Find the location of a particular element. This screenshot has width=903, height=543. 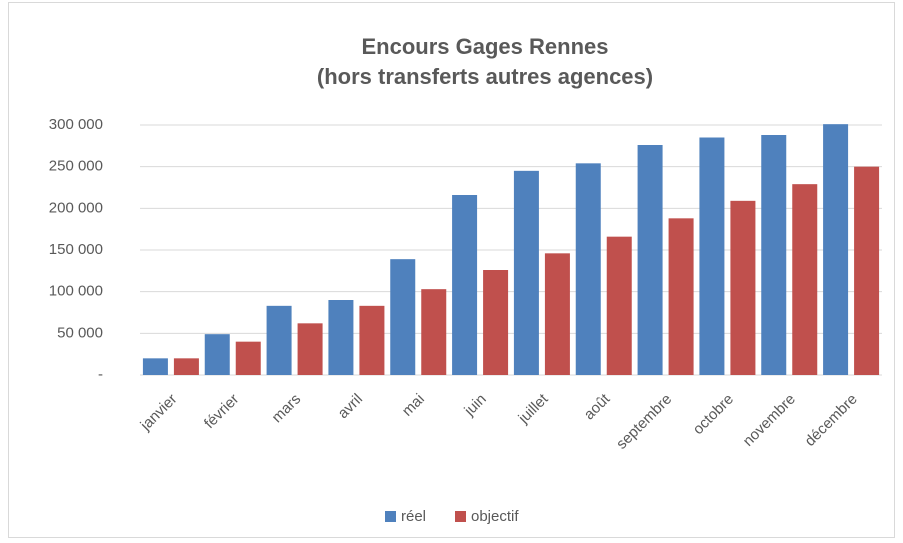

chart-title: Encours Gages Rennes is located at coordinates (485, 46).